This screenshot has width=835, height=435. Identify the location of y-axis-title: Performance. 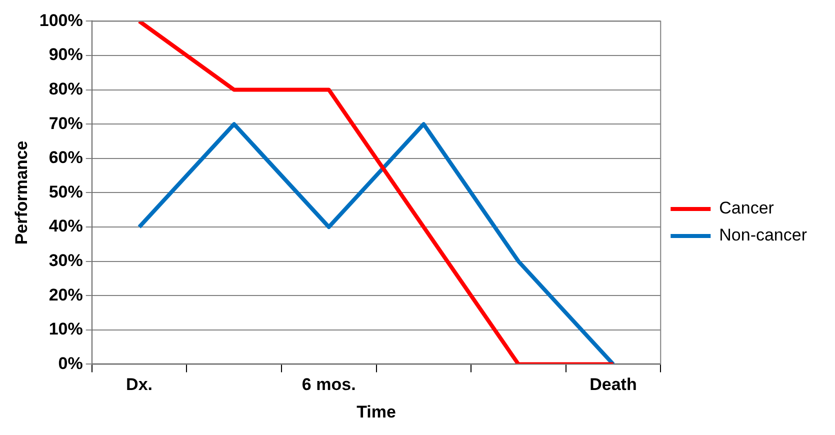
(21, 192).